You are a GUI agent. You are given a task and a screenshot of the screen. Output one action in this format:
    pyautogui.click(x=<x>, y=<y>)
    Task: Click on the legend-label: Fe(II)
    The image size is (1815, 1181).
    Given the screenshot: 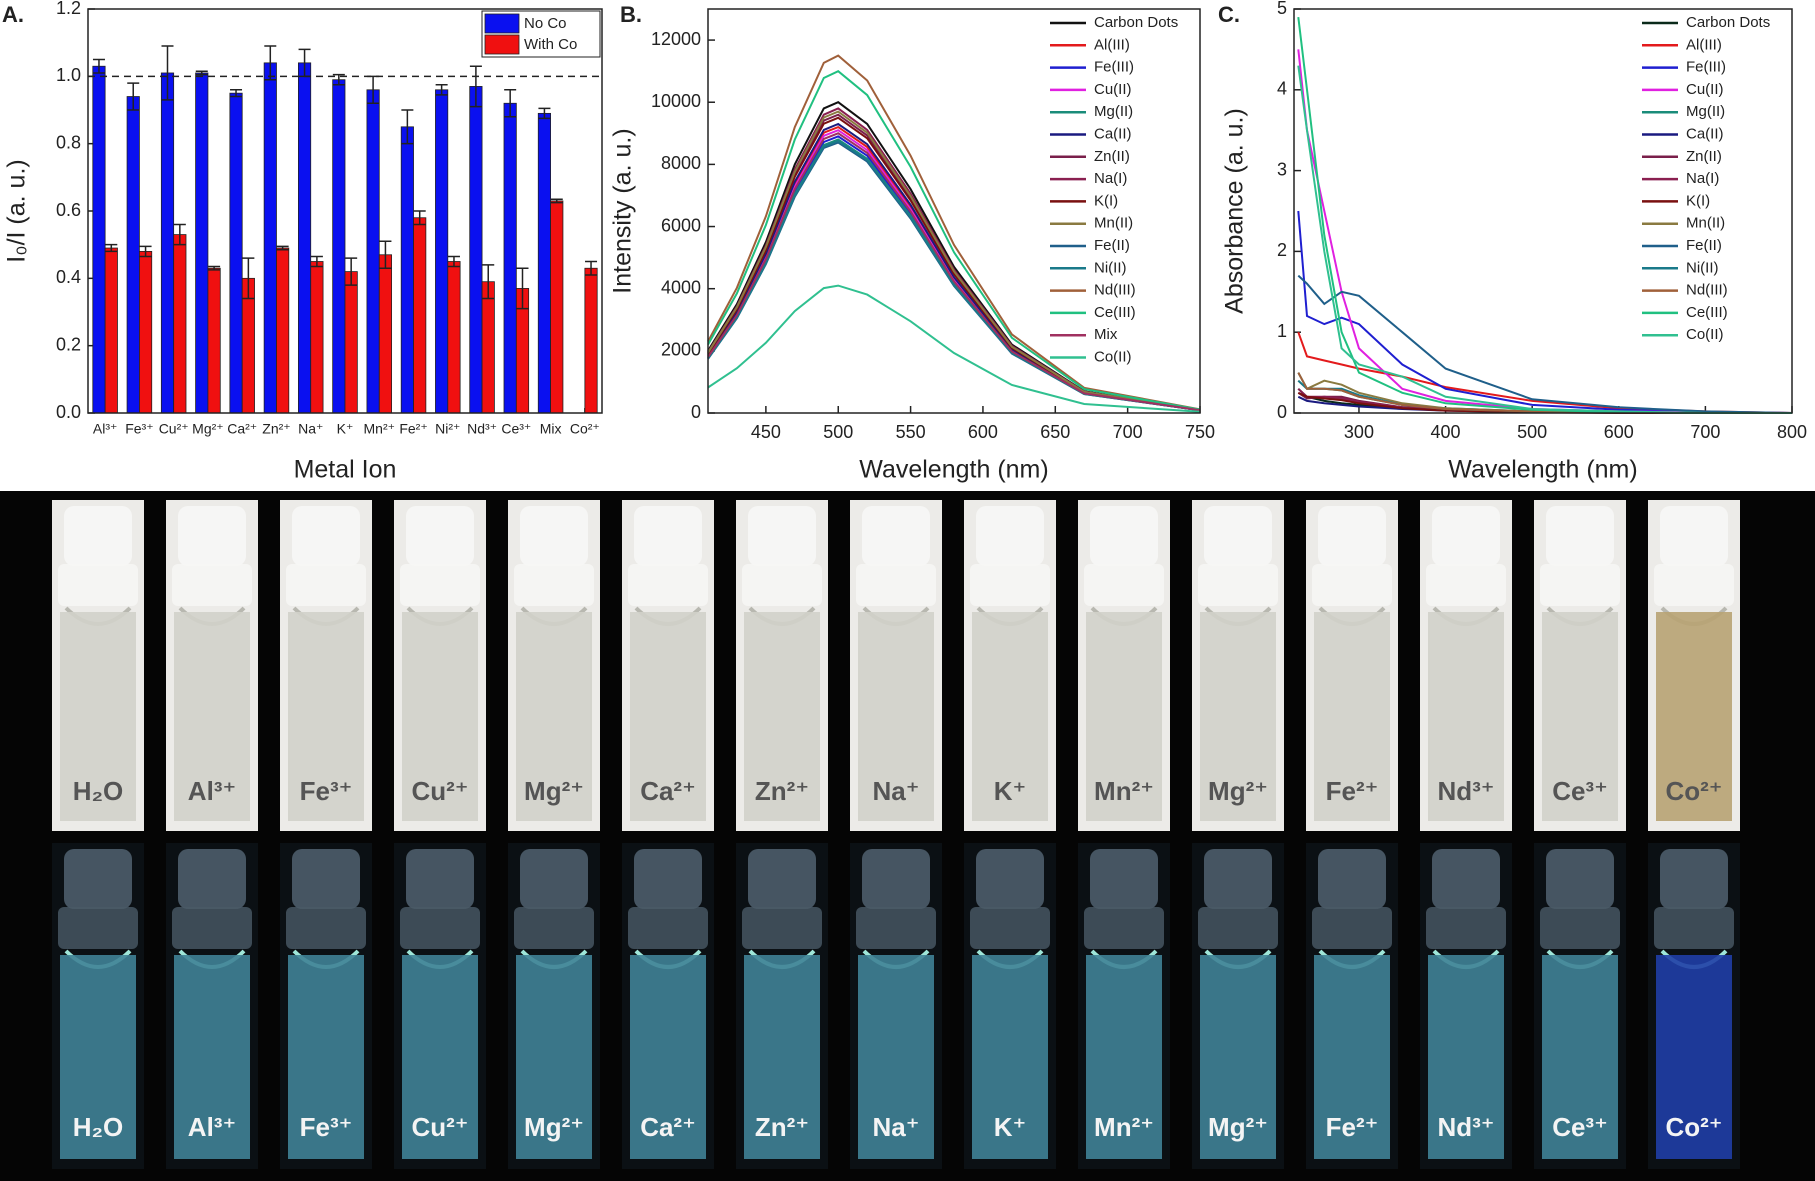 What is the action you would take?
    pyautogui.click(x=1112, y=245)
    